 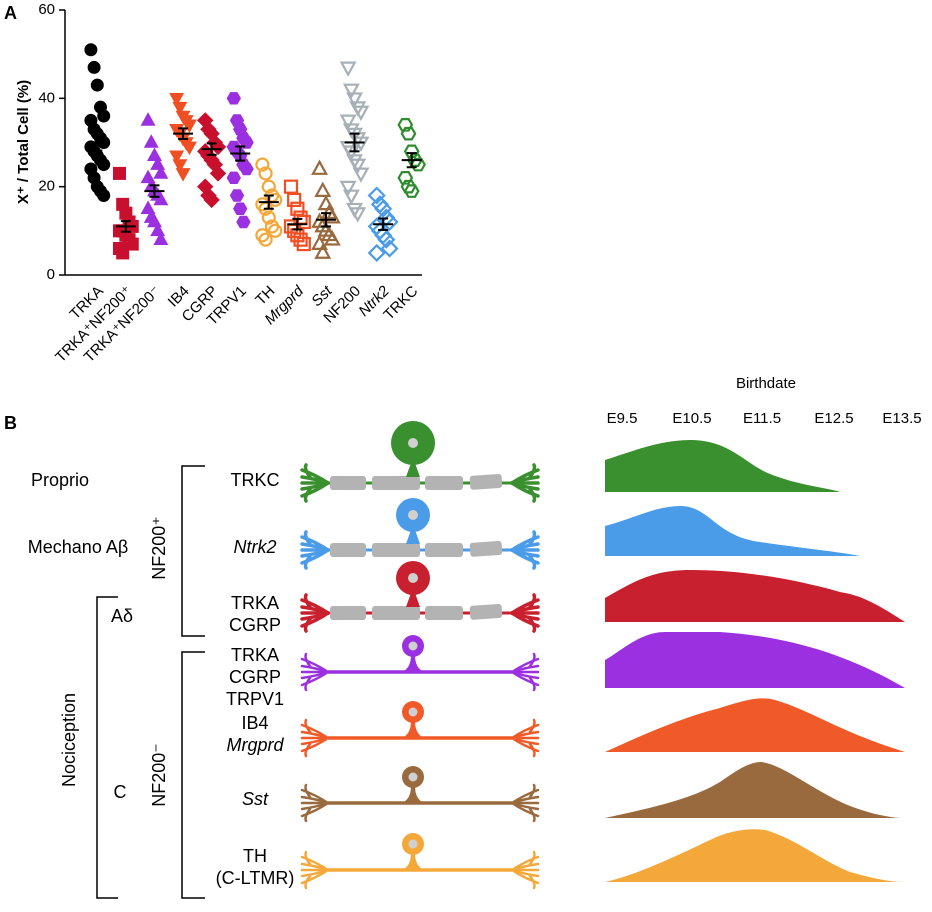 I want to click on cell-type-label: Mrgprd, so click(x=255, y=745).